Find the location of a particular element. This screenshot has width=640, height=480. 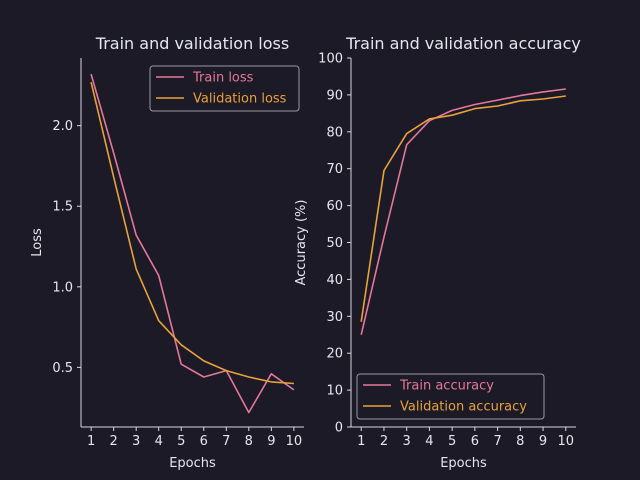

y-tick-label: 1.5 is located at coordinates (62, 207).